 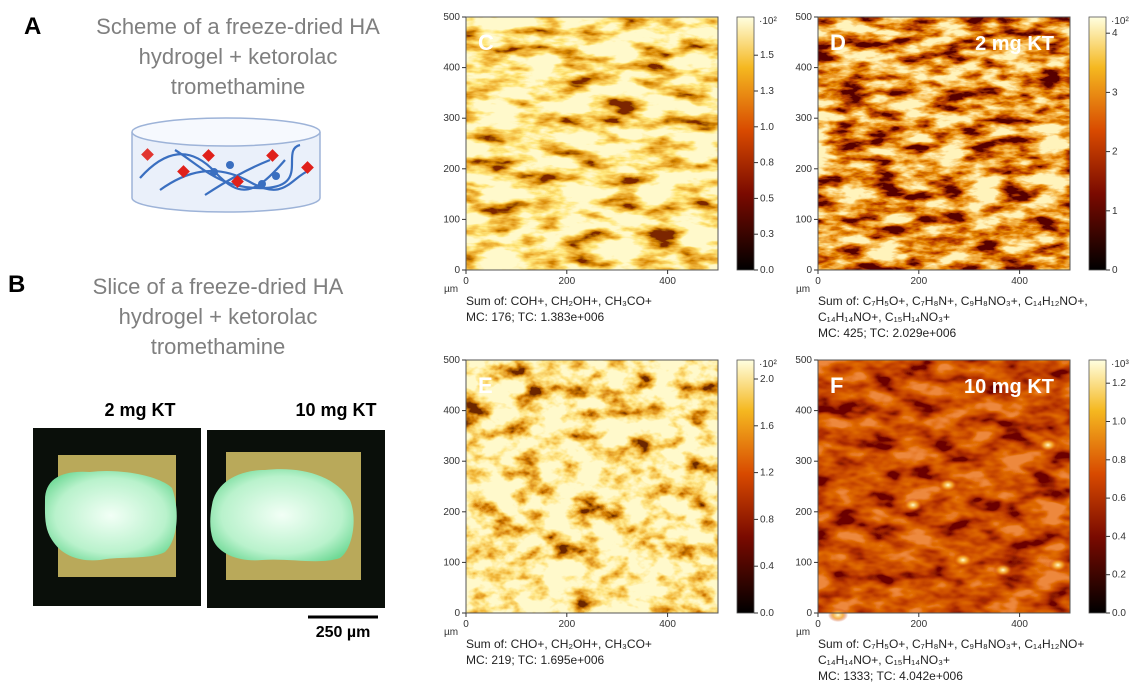 What do you see at coordinates (226, 165) in the screenshot?
I see `hydrogel-dish` at bounding box center [226, 165].